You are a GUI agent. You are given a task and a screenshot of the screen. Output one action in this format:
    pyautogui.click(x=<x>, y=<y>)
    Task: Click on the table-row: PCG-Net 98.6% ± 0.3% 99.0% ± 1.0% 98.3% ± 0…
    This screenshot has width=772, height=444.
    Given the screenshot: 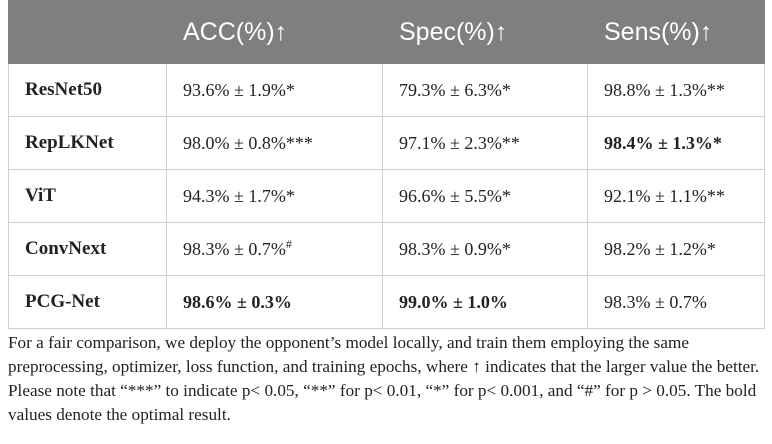 What is the action you would take?
    pyautogui.click(x=386, y=302)
    